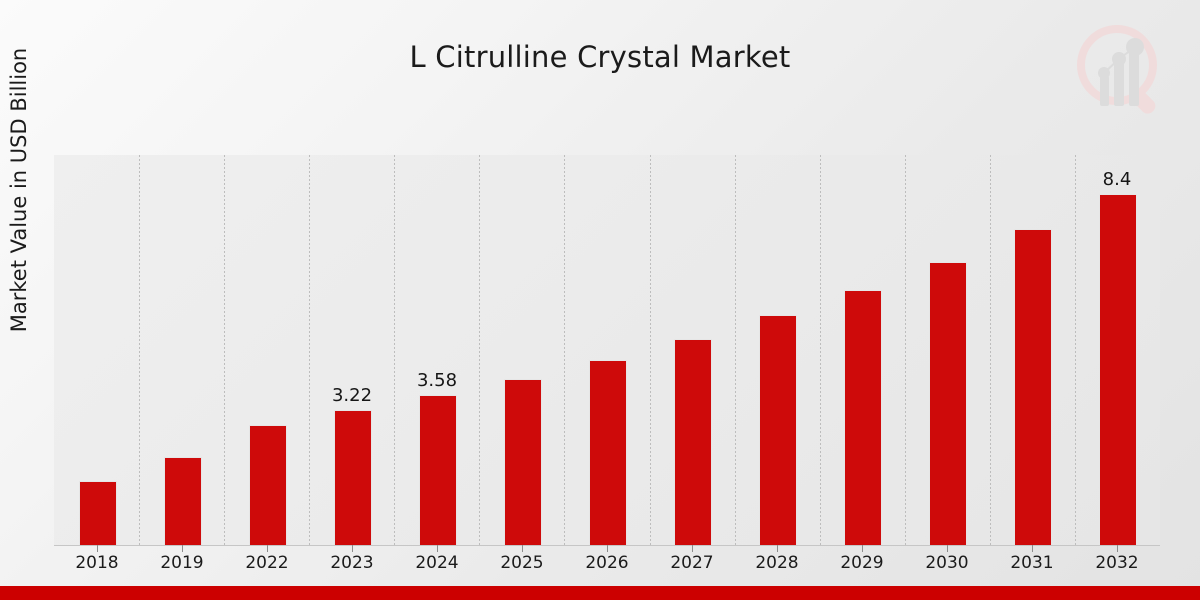 The width and height of the screenshot is (1200, 600). Describe the element at coordinates (607, 563) in the screenshot. I see `x-tick-label-2026: 2026` at that location.